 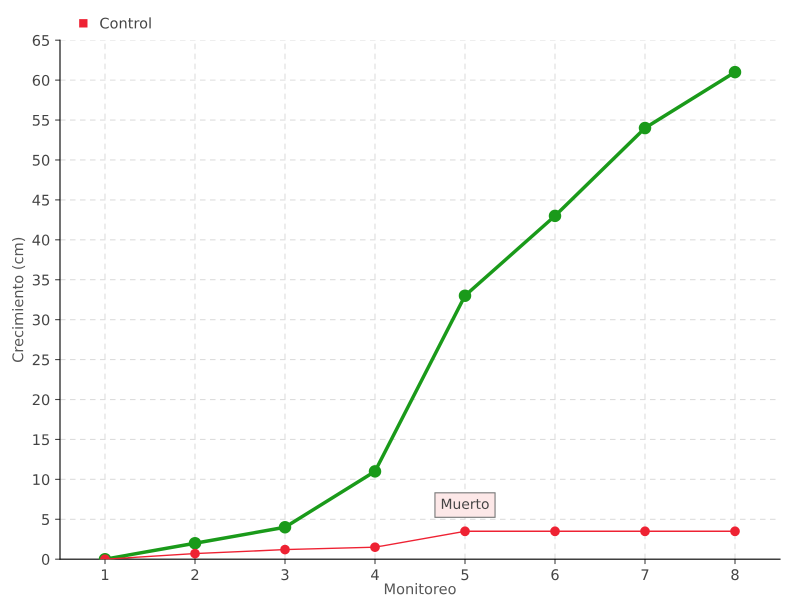 What do you see at coordinates (735, 574) in the screenshot?
I see `x-tick-label: 8` at bounding box center [735, 574].